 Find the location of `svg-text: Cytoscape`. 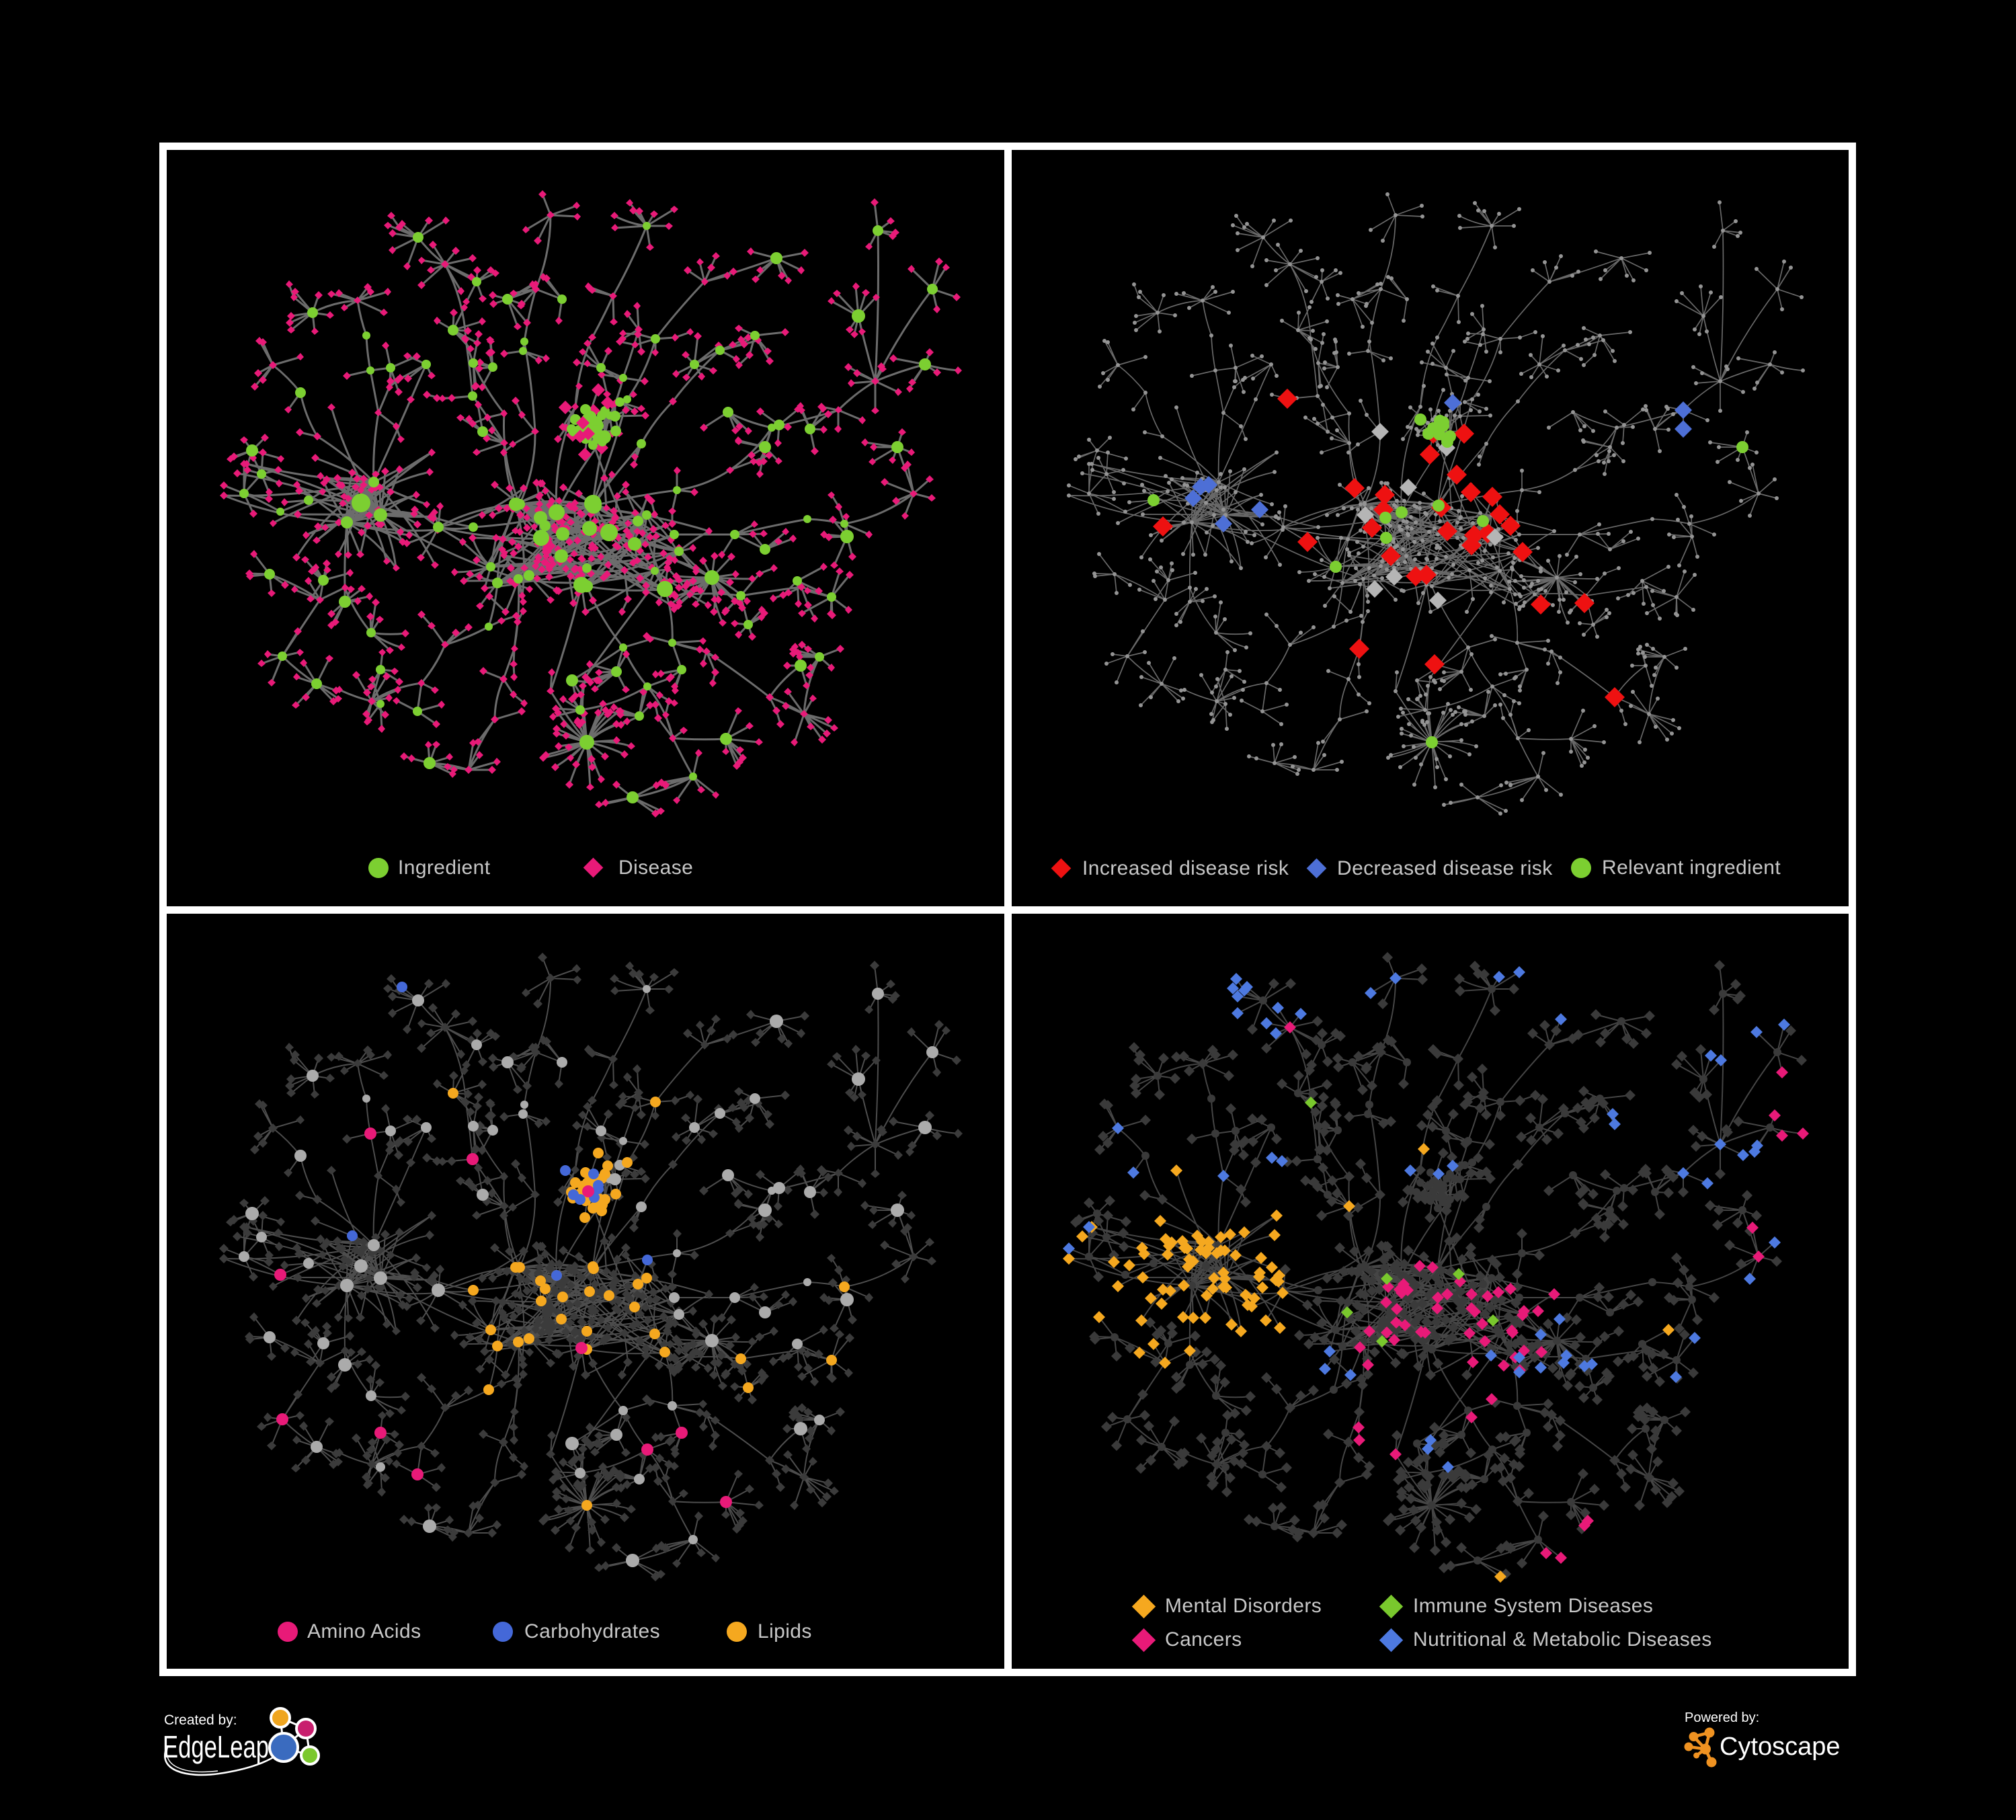

svg-text: Cytoscape is located at coordinates (1780, 1747).